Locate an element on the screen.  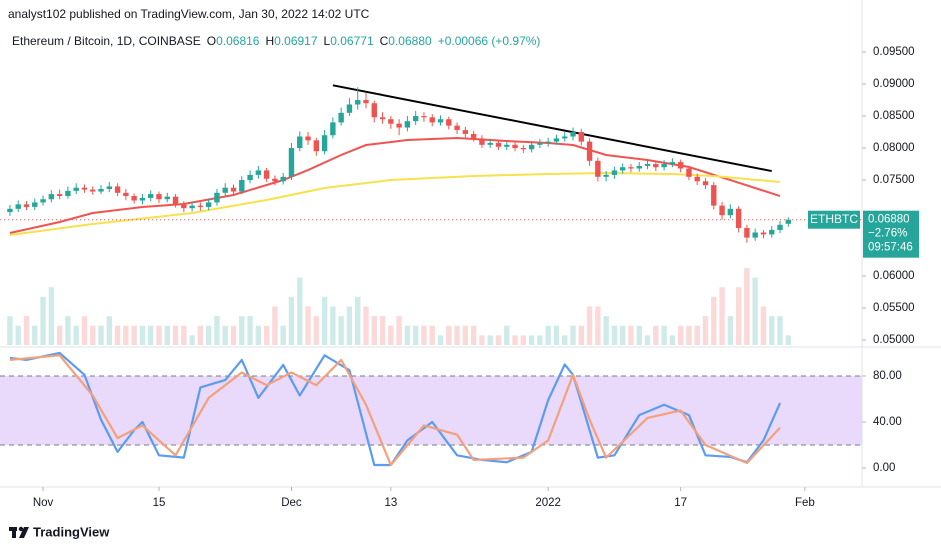
symbol: Ethereum / Bitcoin, 1D, COINBASE is located at coordinates (106, 41).